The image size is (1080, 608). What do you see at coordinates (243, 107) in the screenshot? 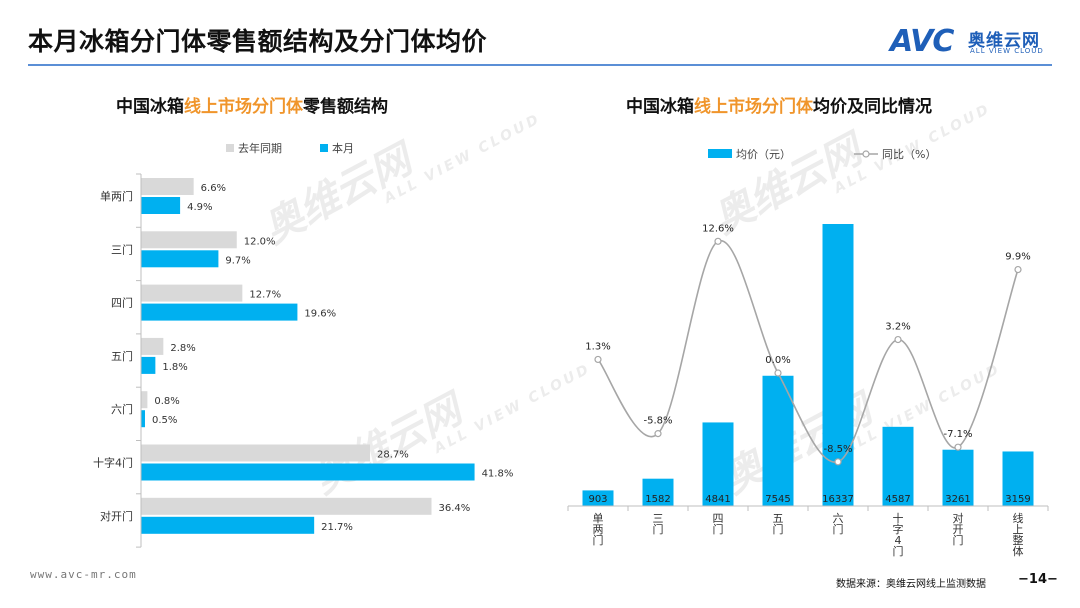
I see `left-chart-title-highlight: 线上市场分门体` at bounding box center [243, 107].